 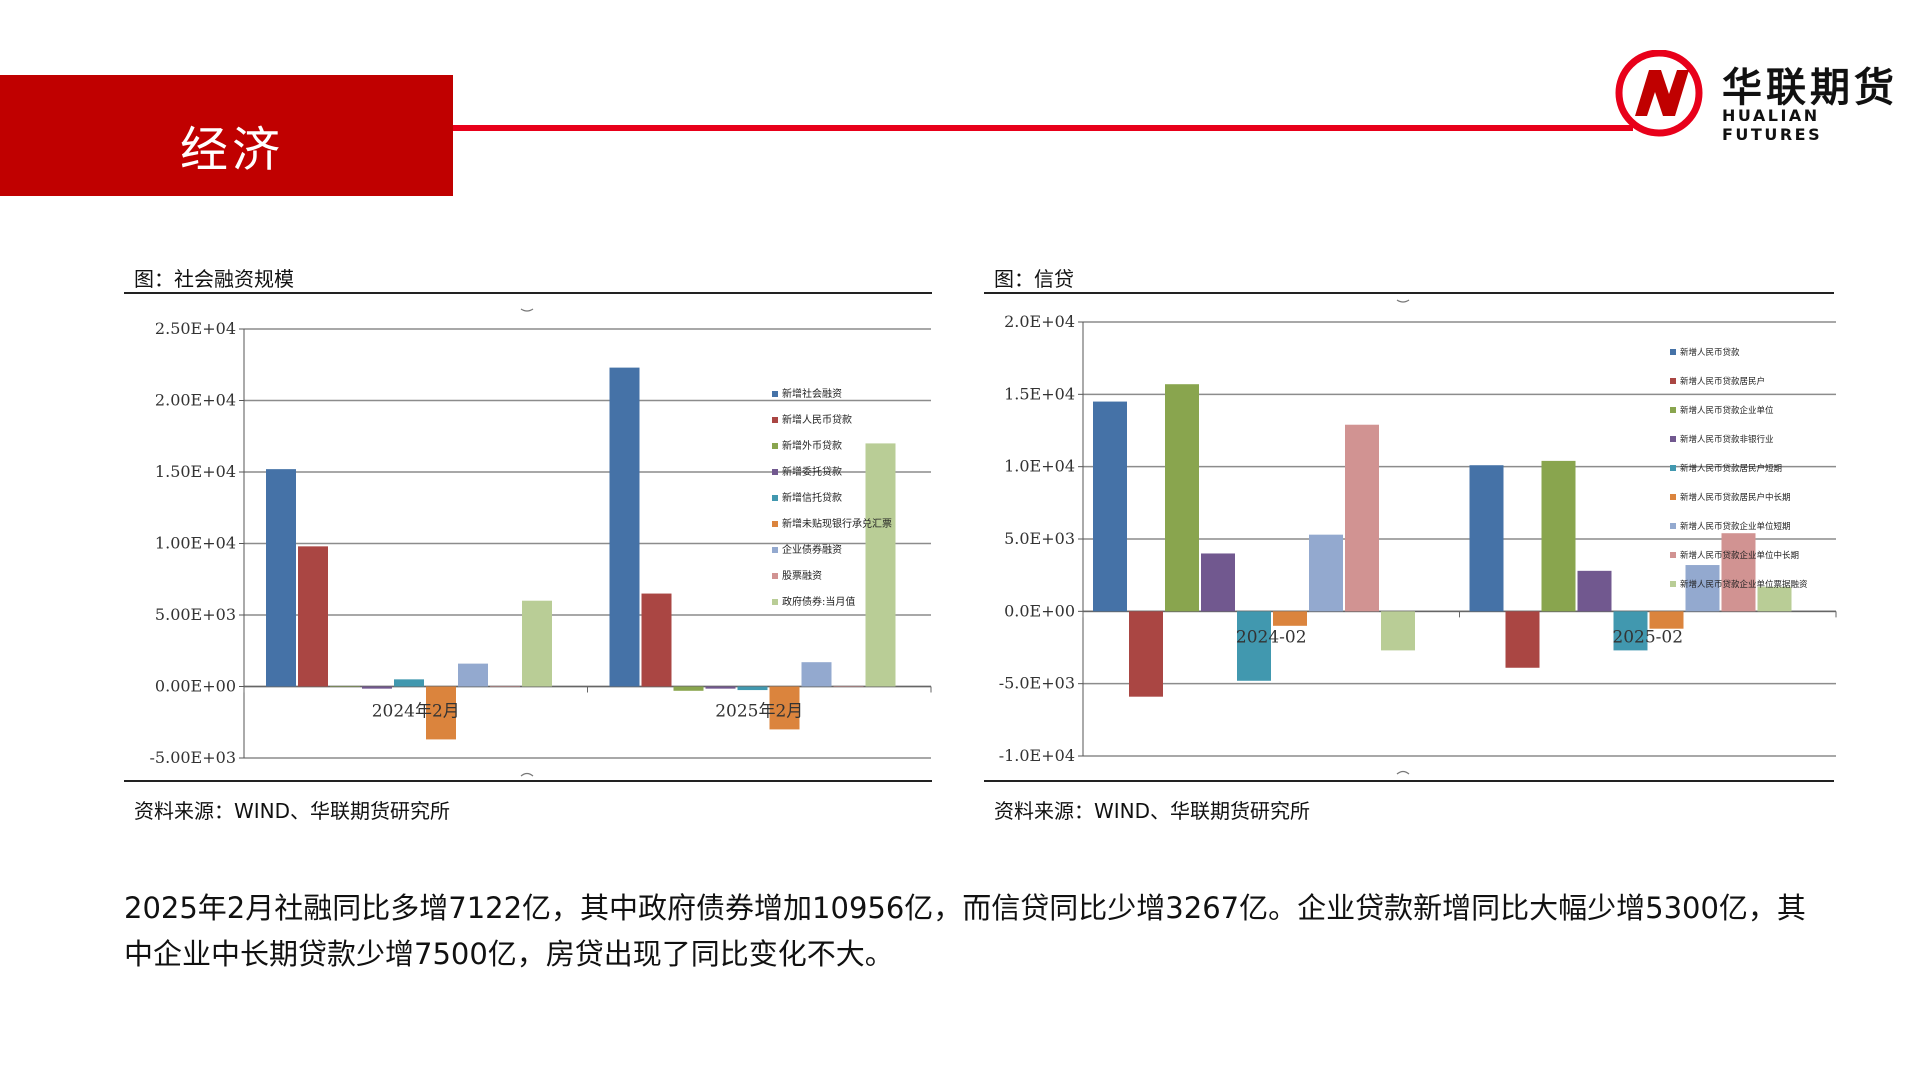 I want to click on left-chart-source: 资料来源：WIND、华联期货研究所, so click(x=292, y=811).